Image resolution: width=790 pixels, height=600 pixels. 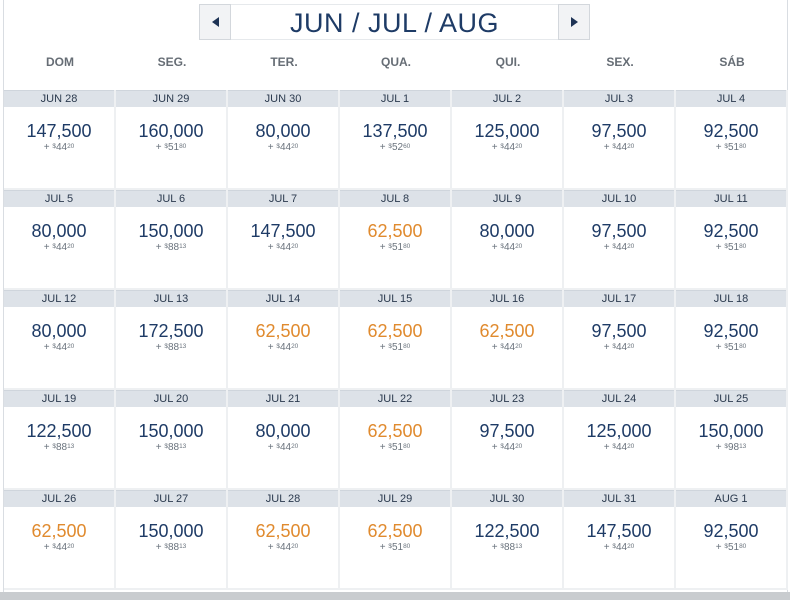 What do you see at coordinates (183, 246) in the screenshot?
I see `tax-cents: 13` at bounding box center [183, 246].